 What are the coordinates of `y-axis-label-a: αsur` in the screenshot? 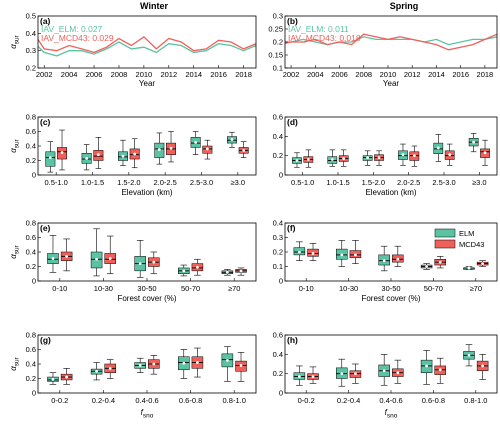 It's located at (15, 41).